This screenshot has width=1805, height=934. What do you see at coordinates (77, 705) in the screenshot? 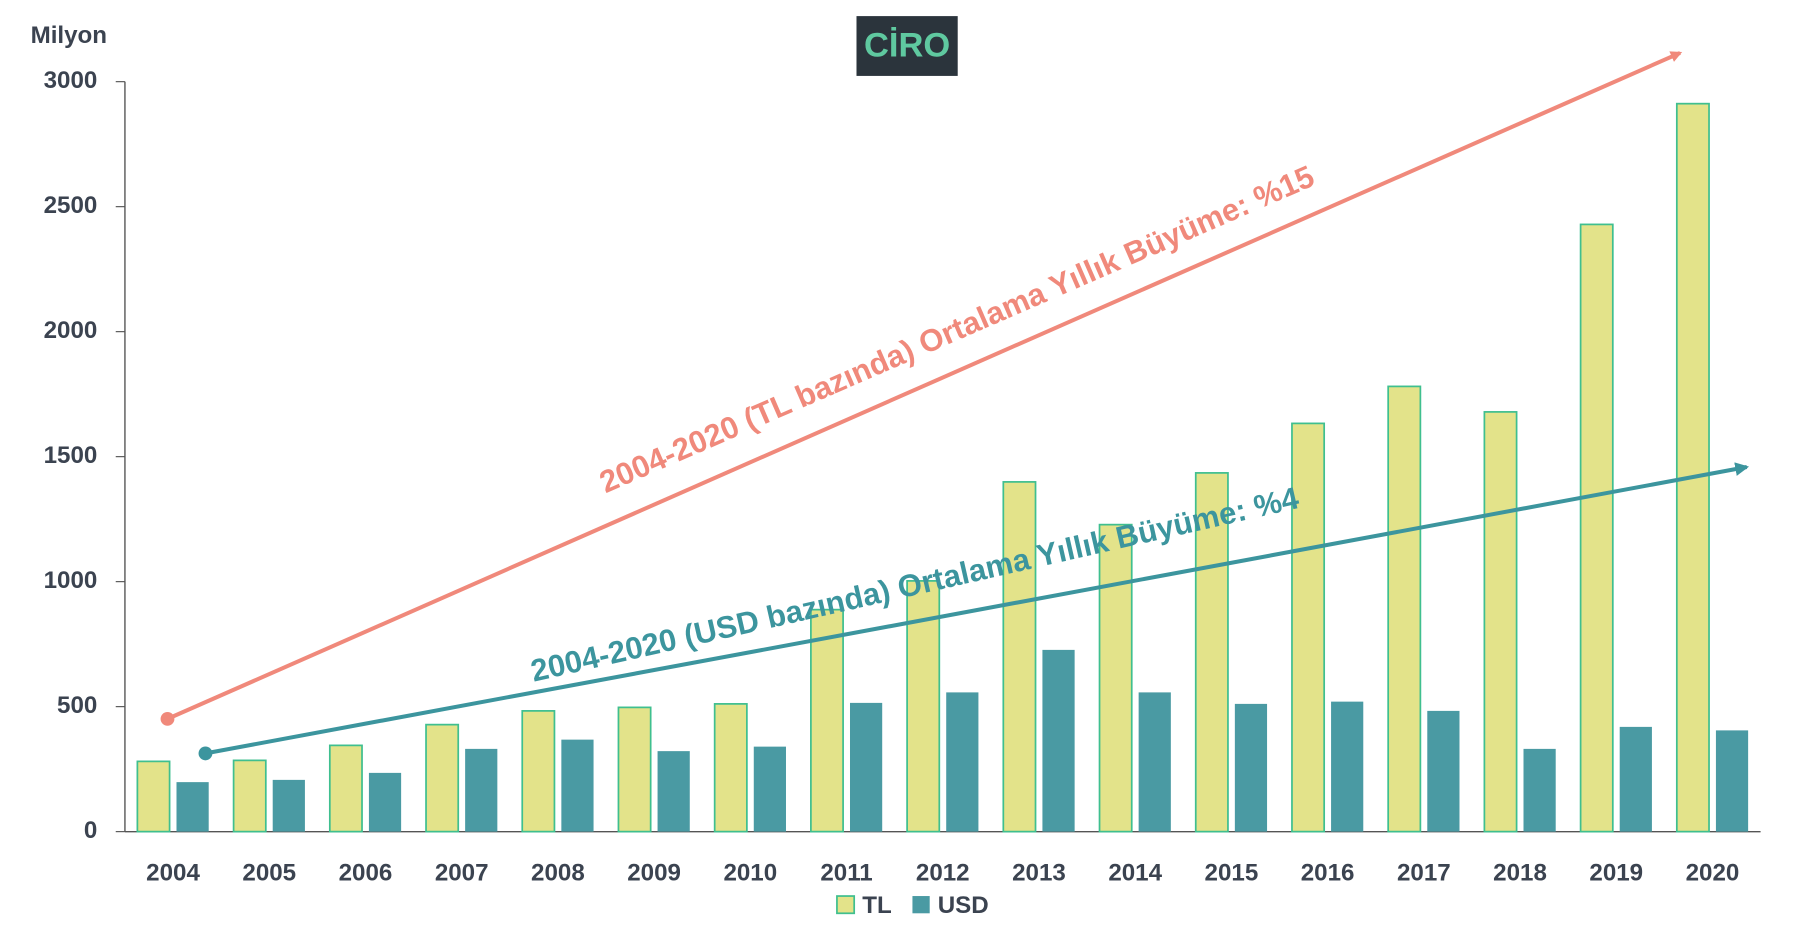
I see `y-tick-label: 500` at bounding box center [77, 705].